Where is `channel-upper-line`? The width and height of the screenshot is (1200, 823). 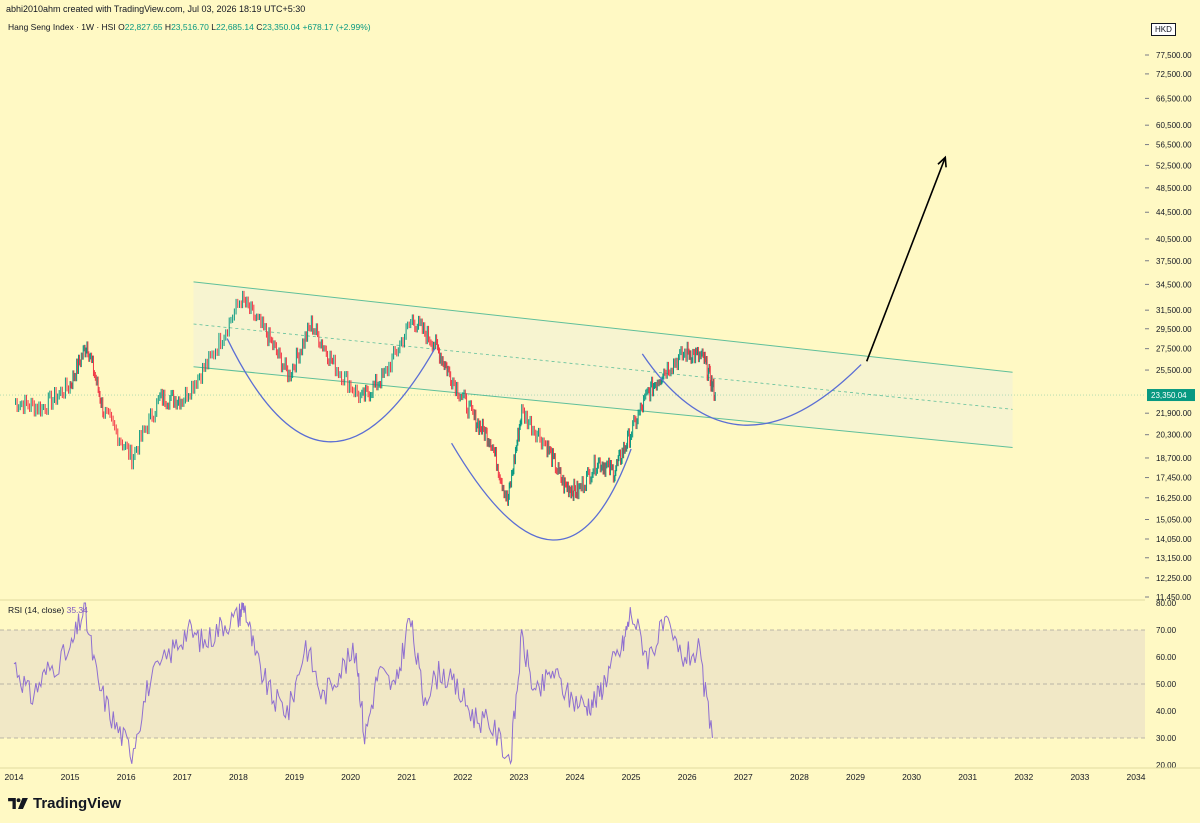 channel-upper-line is located at coordinates (603, 327).